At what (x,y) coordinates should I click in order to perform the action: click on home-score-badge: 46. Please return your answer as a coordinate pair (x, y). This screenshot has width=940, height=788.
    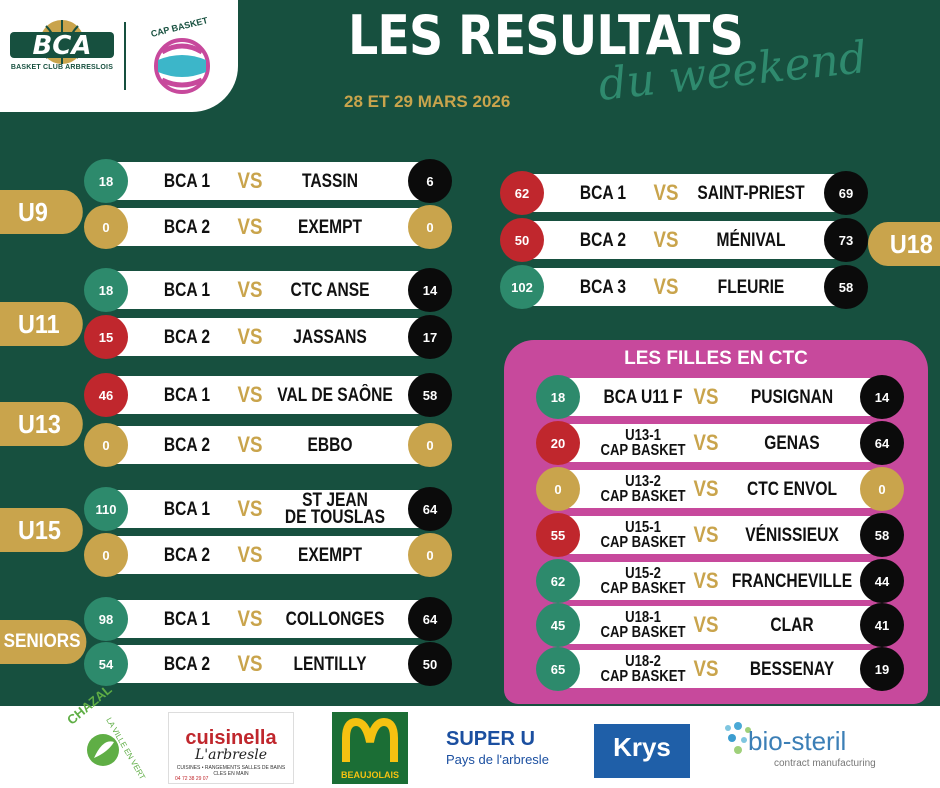
    Looking at the image, I should click on (106, 395).